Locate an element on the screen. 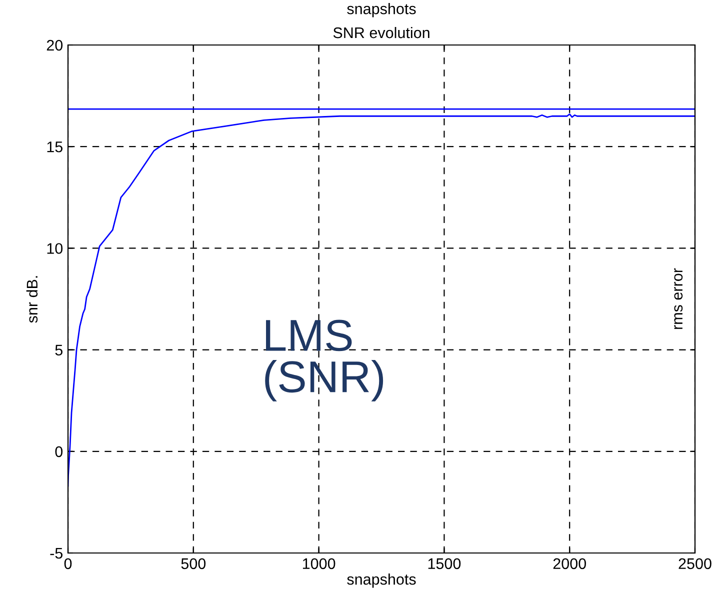  text: snapshots is located at coordinates (381, 10).